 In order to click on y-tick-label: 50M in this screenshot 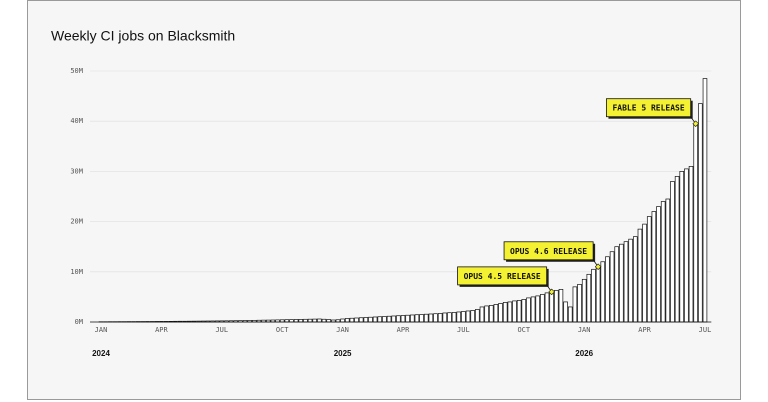, I will do `click(76, 71)`.